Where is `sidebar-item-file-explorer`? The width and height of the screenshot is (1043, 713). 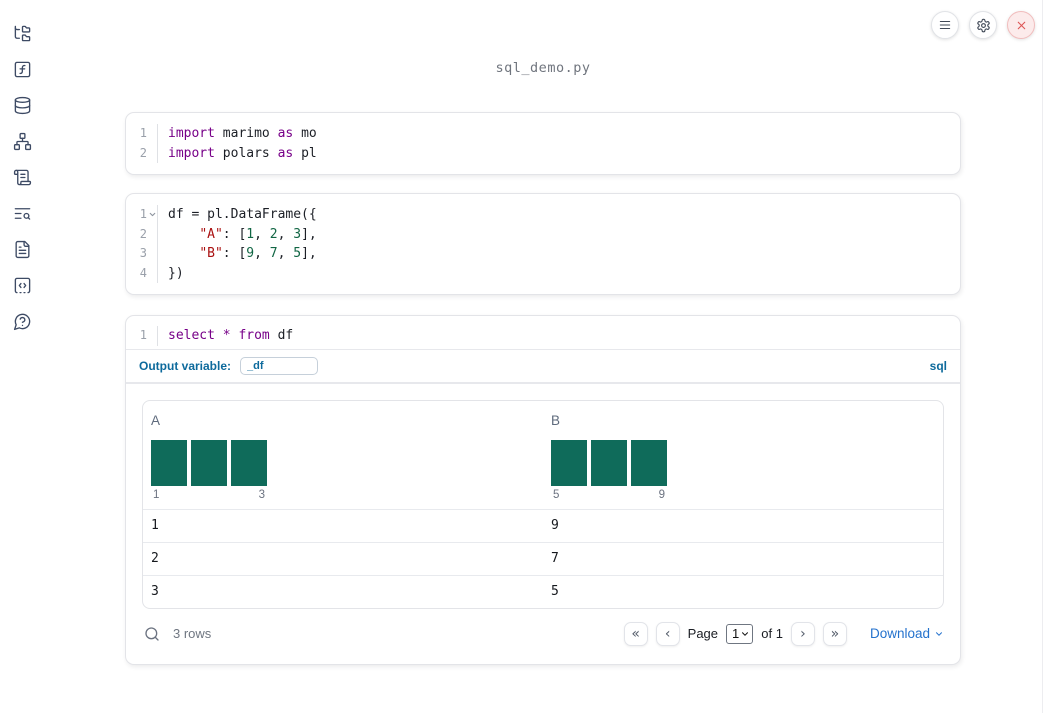 sidebar-item-file-explorer is located at coordinates (22, 33).